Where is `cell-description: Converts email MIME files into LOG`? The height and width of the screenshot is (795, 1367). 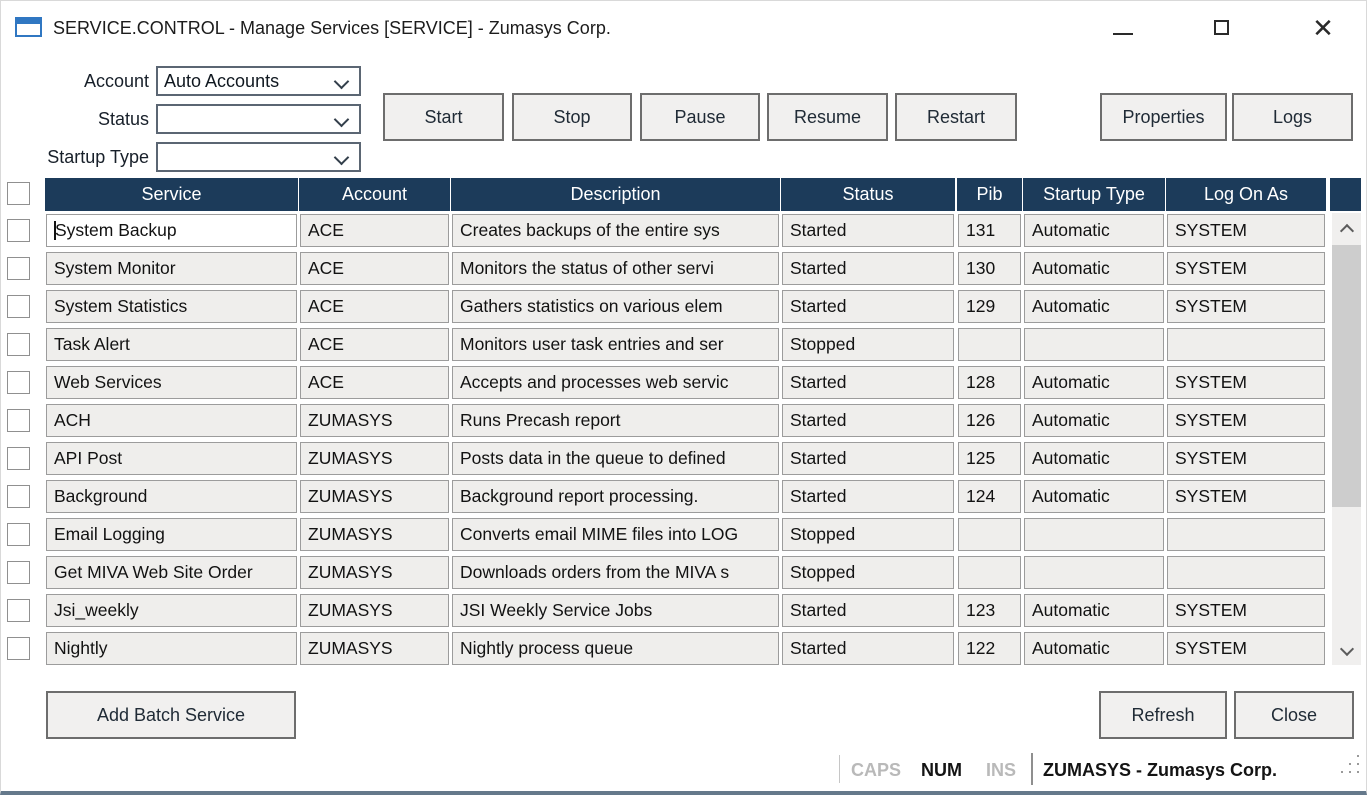
cell-description: Converts email MIME files into LOG is located at coordinates (615, 534).